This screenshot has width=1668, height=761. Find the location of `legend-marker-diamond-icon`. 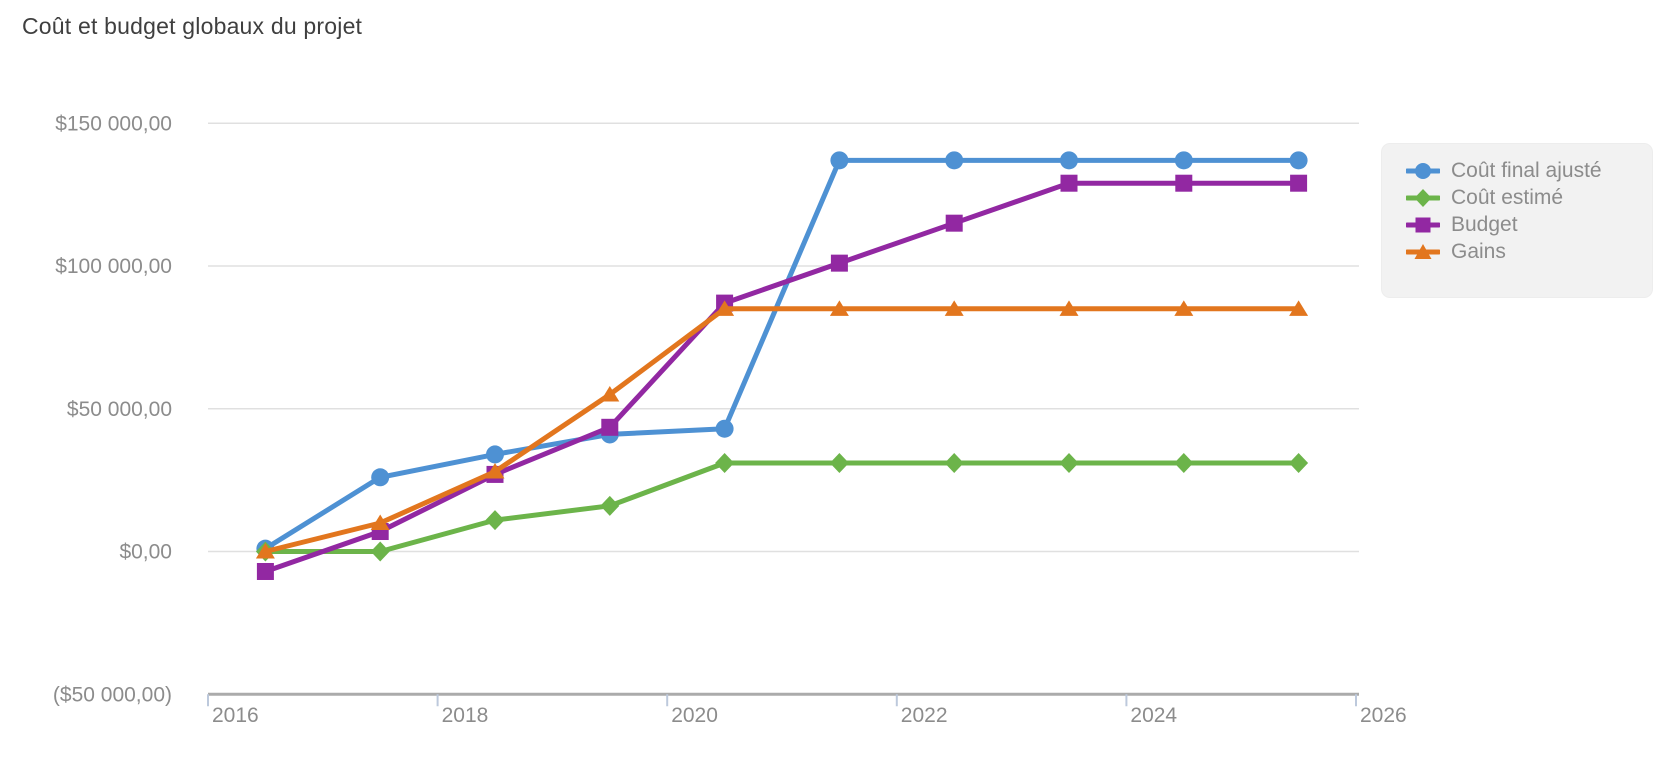

legend-marker-diamond-icon is located at coordinates (1423, 197).